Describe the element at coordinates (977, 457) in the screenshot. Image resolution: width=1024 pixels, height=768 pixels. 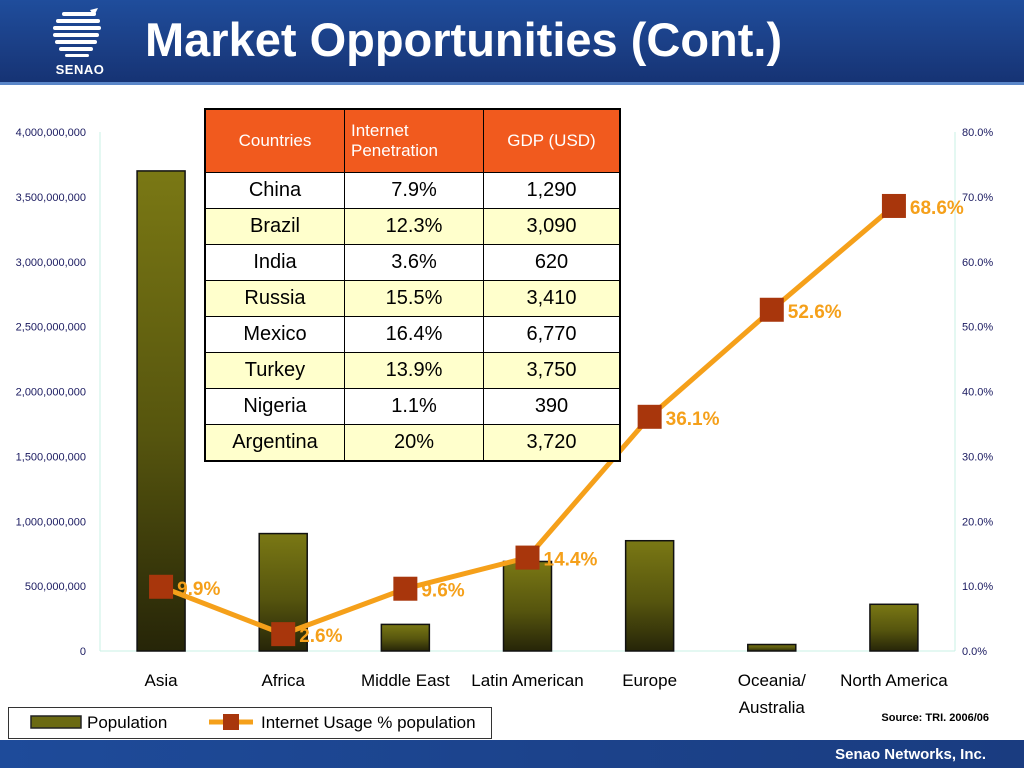
I see `right-tick-label: 30.0%` at that location.